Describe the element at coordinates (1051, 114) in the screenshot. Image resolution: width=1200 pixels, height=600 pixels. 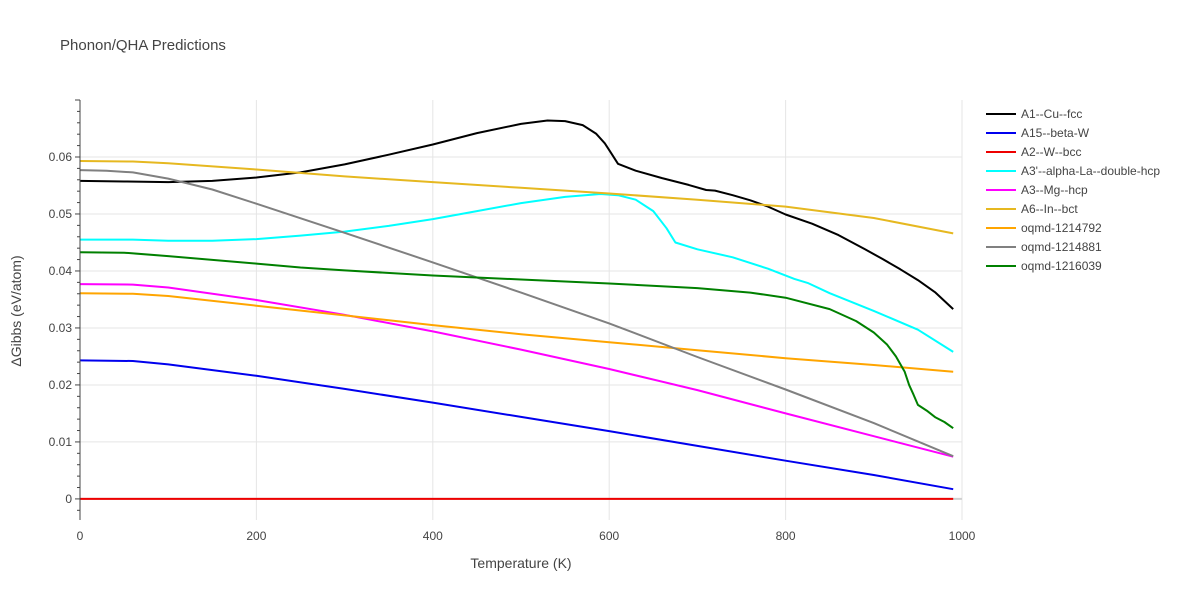
I see `legend-label: A1--Cu--fcc` at that location.